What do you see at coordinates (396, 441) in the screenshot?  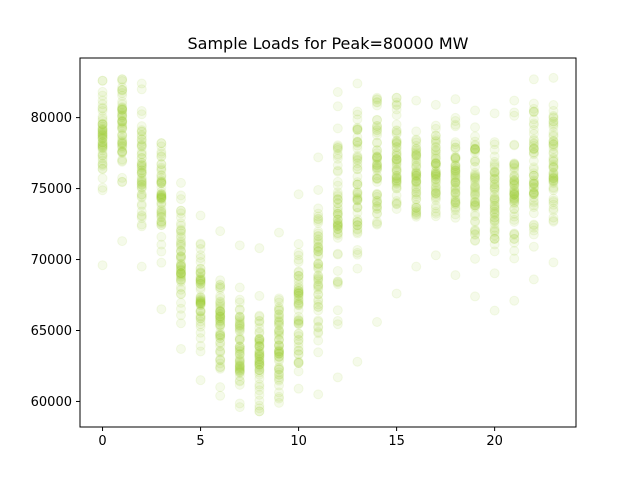 I see `x-tick-label: 15` at bounding box center [396, 441].